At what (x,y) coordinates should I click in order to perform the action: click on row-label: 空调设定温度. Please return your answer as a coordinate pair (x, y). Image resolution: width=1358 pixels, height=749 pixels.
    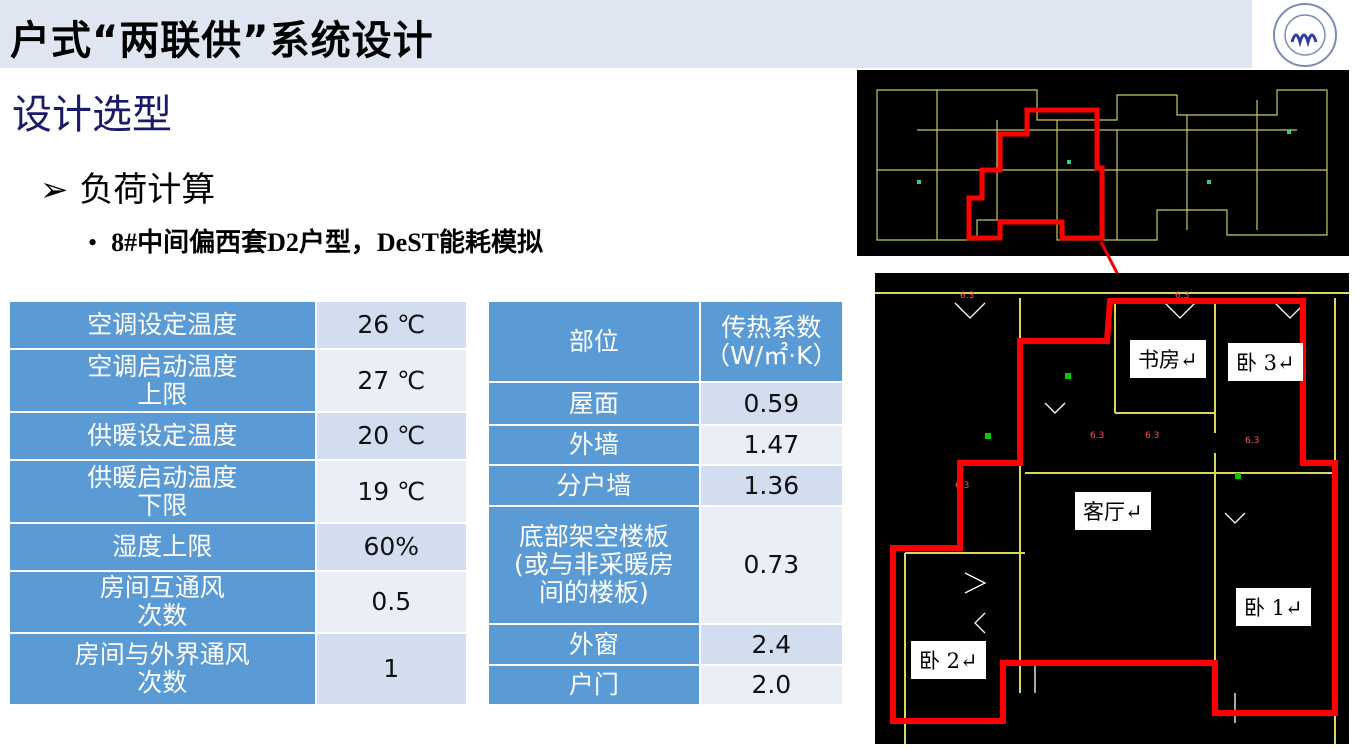
    Looking at the image, I should click on (162, 325).